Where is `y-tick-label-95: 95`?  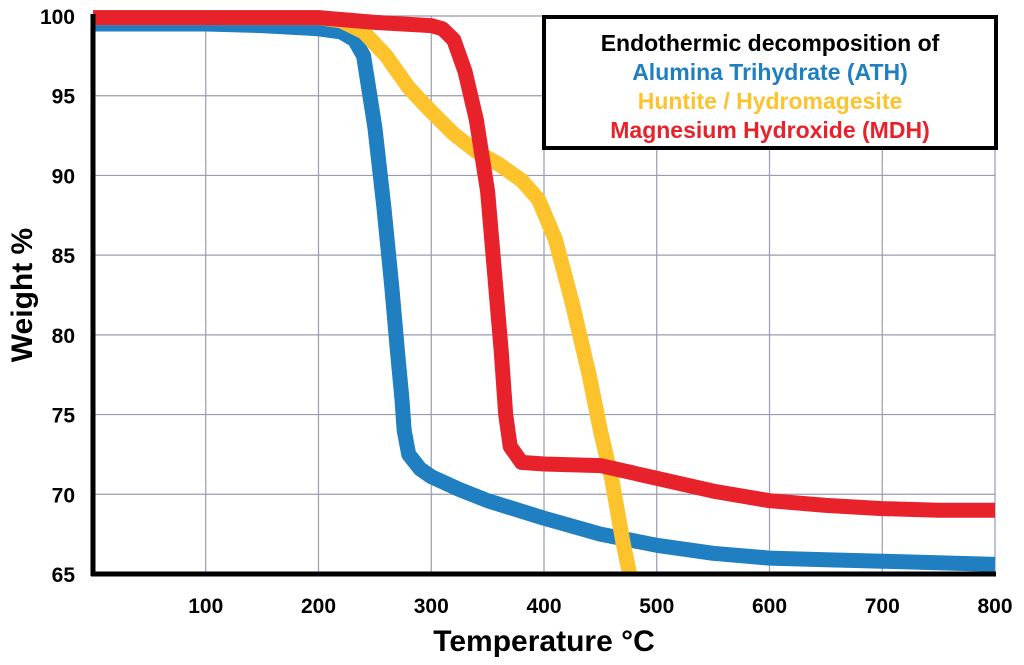 y-tick-label-95: 95 is located at coordinates (64, 97).